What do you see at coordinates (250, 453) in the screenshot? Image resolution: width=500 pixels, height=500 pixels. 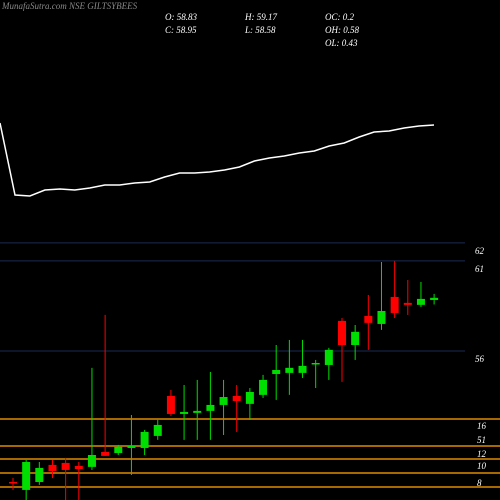 I see `level-lines` at bounding box center [250, 453].